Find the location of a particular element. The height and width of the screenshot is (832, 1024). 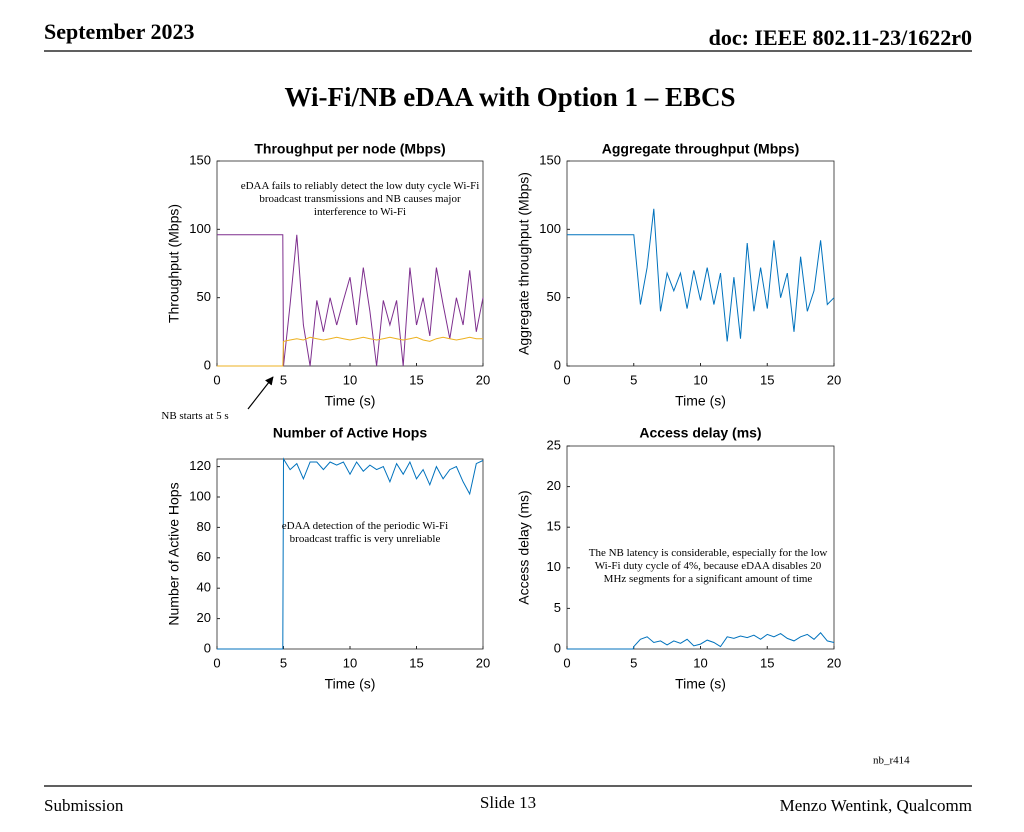

header-date: September 2023 is located at coordinates (119, 31).